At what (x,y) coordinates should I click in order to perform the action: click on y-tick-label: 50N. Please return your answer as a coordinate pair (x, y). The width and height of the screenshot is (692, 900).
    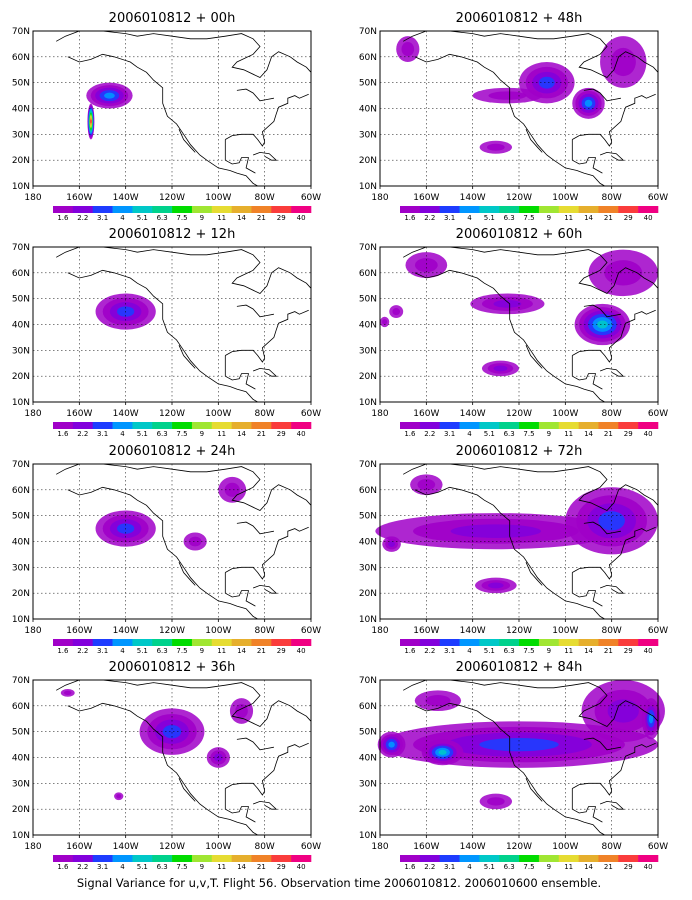
    Looking at the image, I should click on (21, 733).